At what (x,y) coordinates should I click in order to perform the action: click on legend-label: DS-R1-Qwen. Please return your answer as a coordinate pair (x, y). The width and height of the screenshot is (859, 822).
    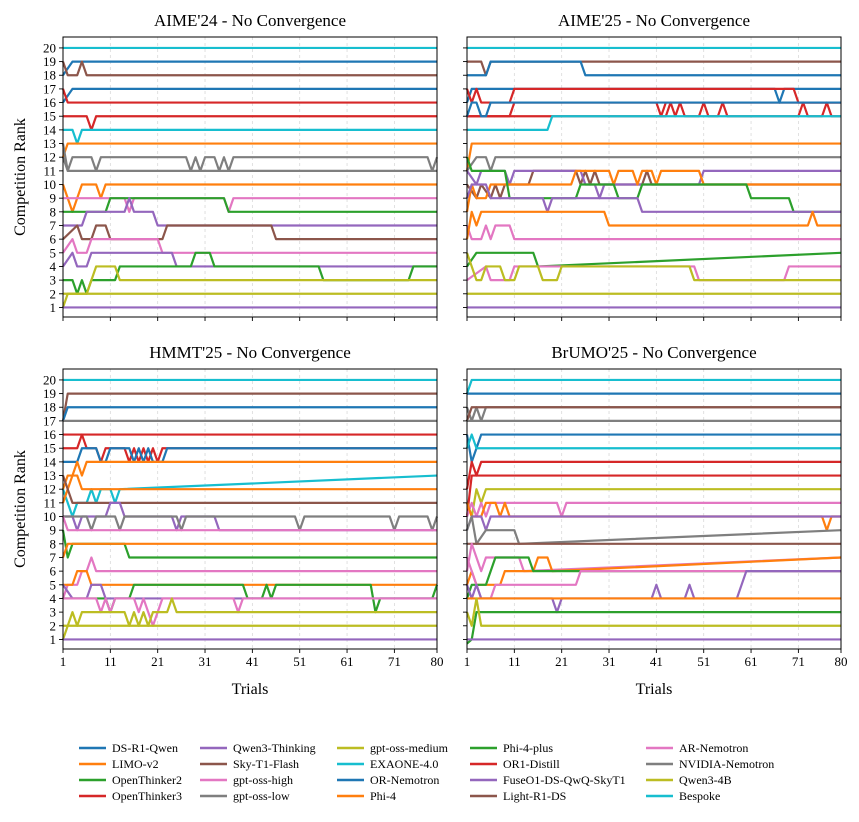
    Looking at the image, I should click on (145, 748).